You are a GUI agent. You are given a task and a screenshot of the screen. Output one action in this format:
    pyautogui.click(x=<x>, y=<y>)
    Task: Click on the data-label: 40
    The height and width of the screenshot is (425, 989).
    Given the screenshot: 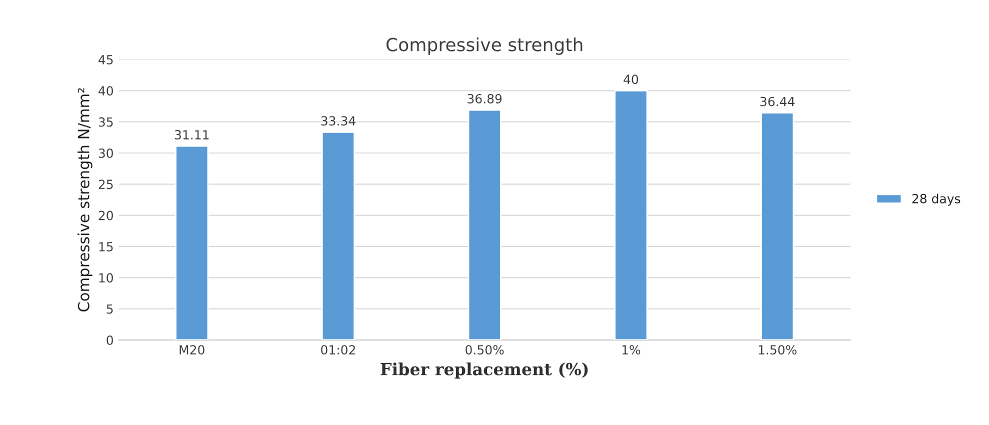 What is the action you would take?
    pyautogui.click(x=631, y=79)
    